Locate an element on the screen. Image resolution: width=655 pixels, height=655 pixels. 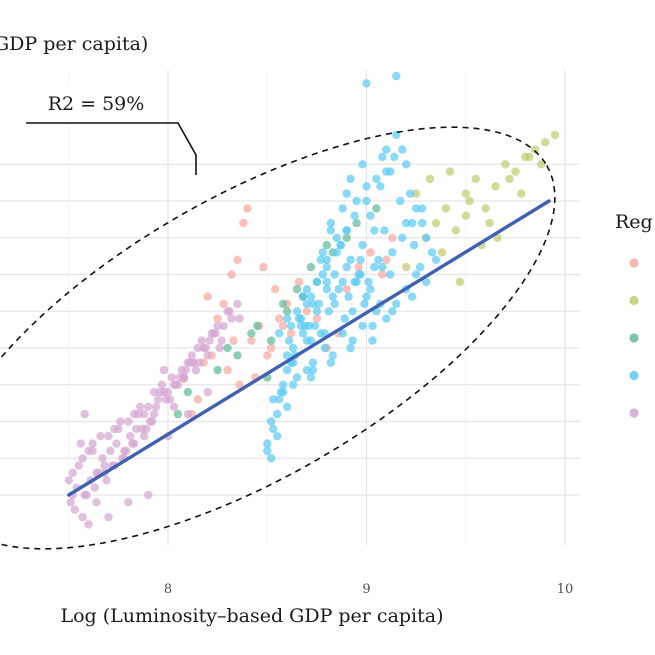
legend is located at coordinates (634, 338).